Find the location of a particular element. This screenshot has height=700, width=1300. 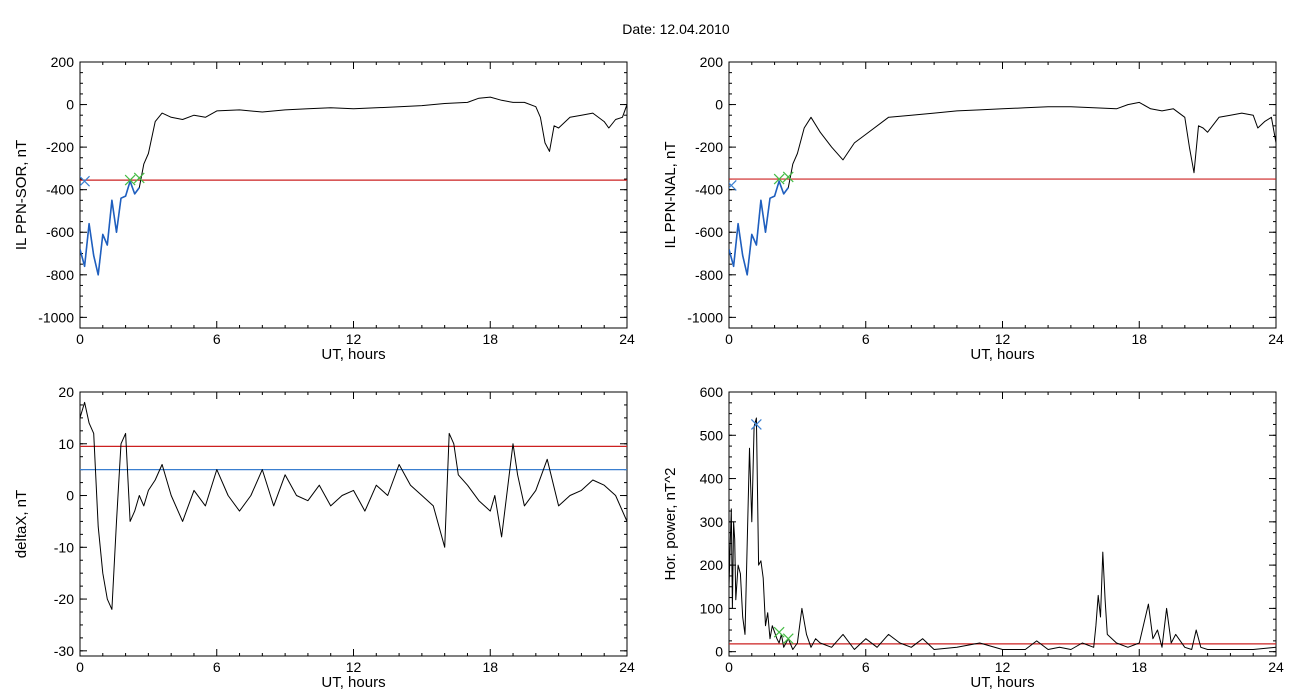

y-tick-label: 20 is located at coordinates (66, 392).